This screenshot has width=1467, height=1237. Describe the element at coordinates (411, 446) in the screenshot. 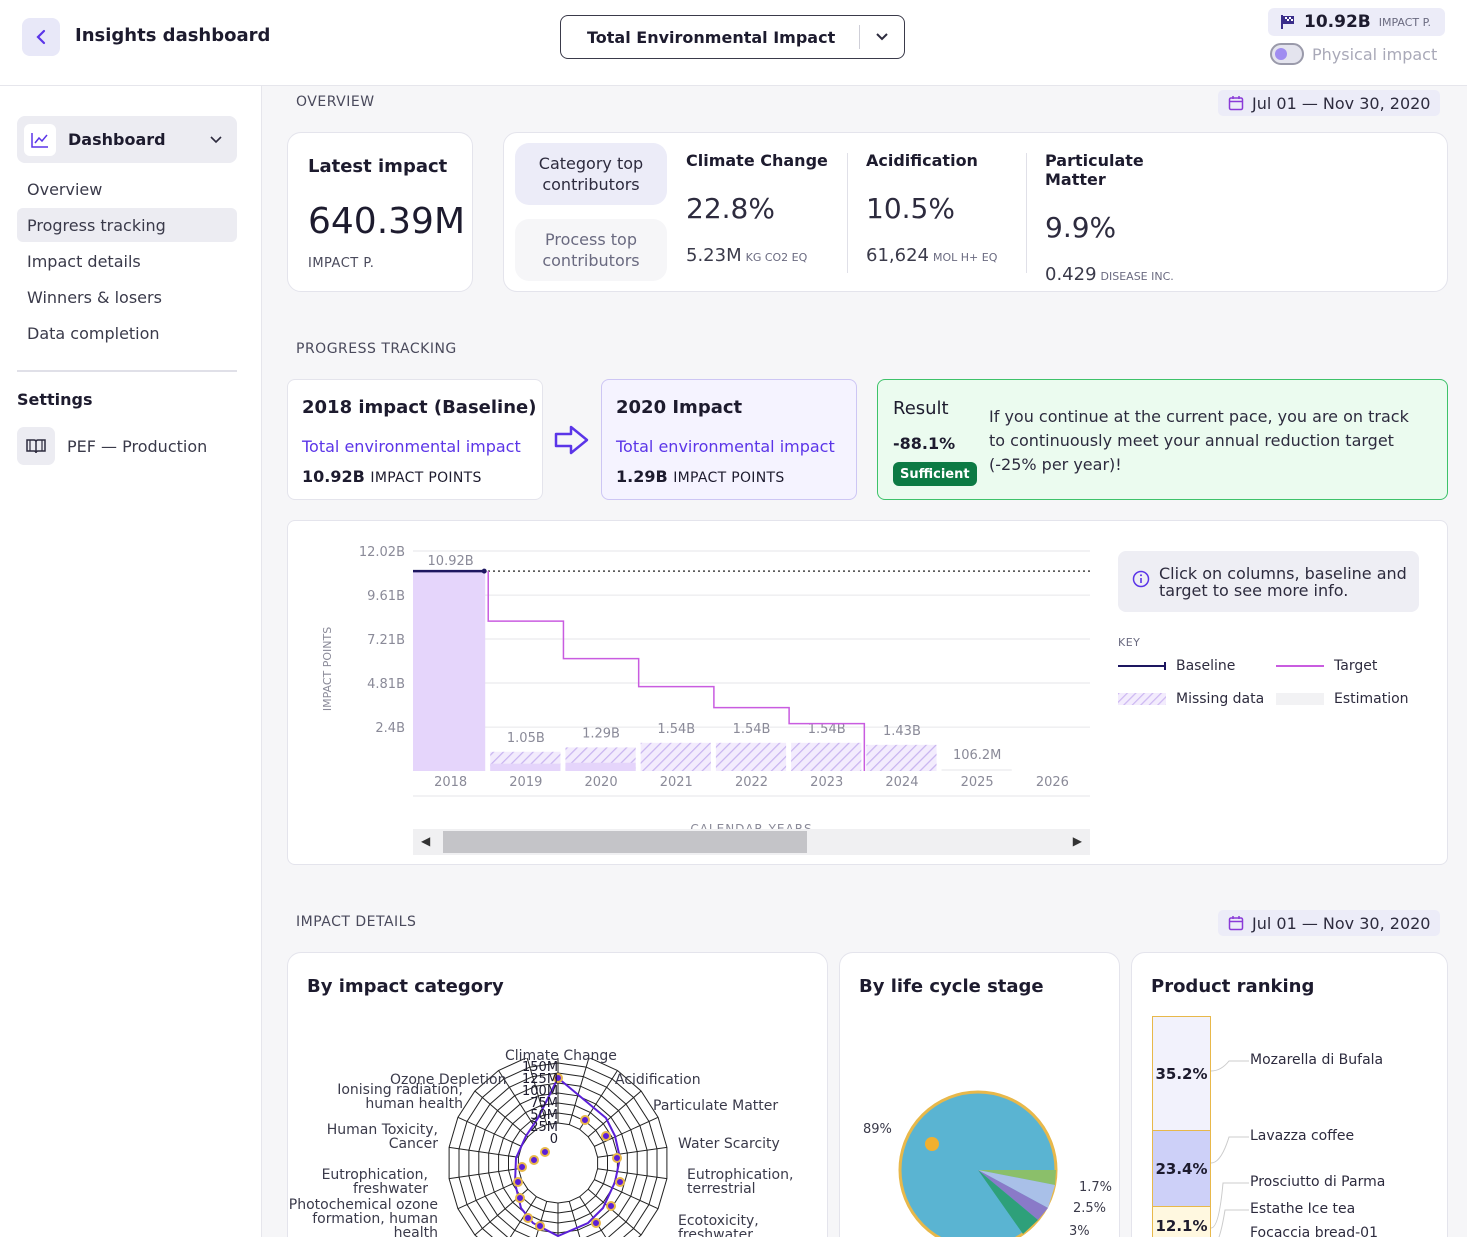

I see `baseline-link: Total environmental impact` at that location.